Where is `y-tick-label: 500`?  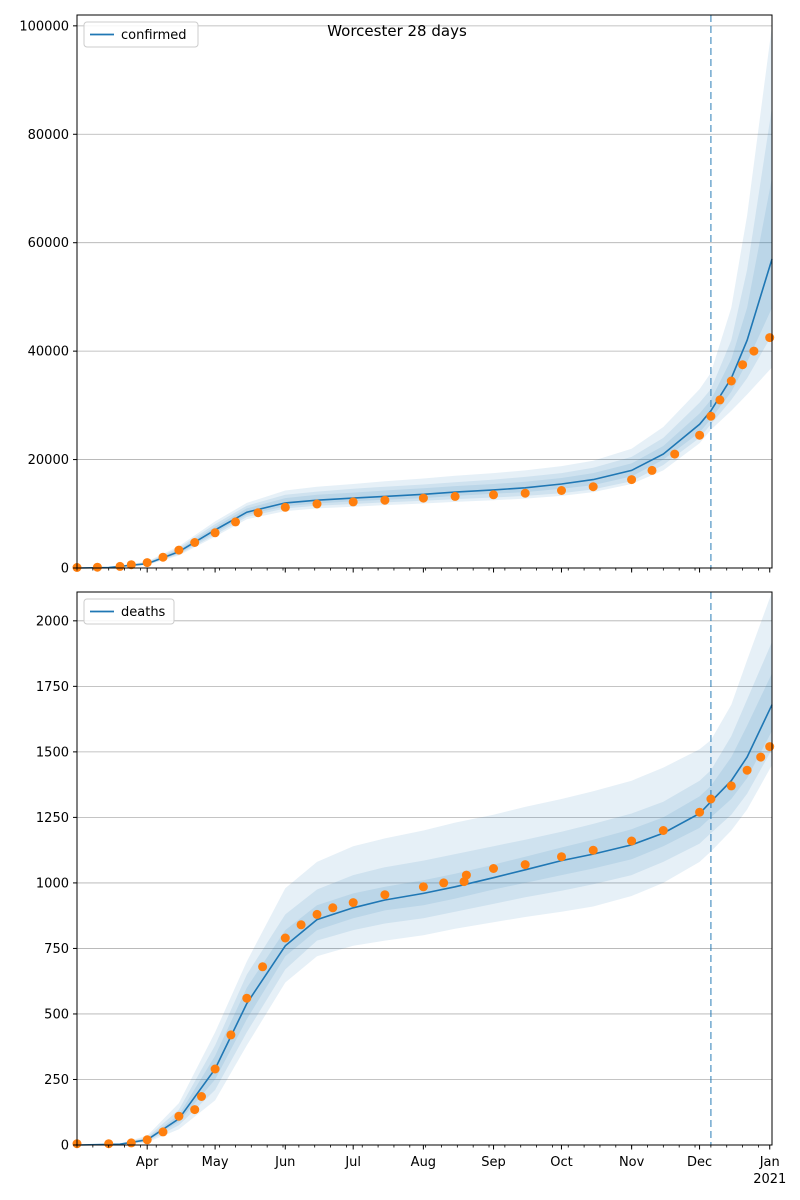 y-tick-label: 500 is located at coordinates (56, 1014).